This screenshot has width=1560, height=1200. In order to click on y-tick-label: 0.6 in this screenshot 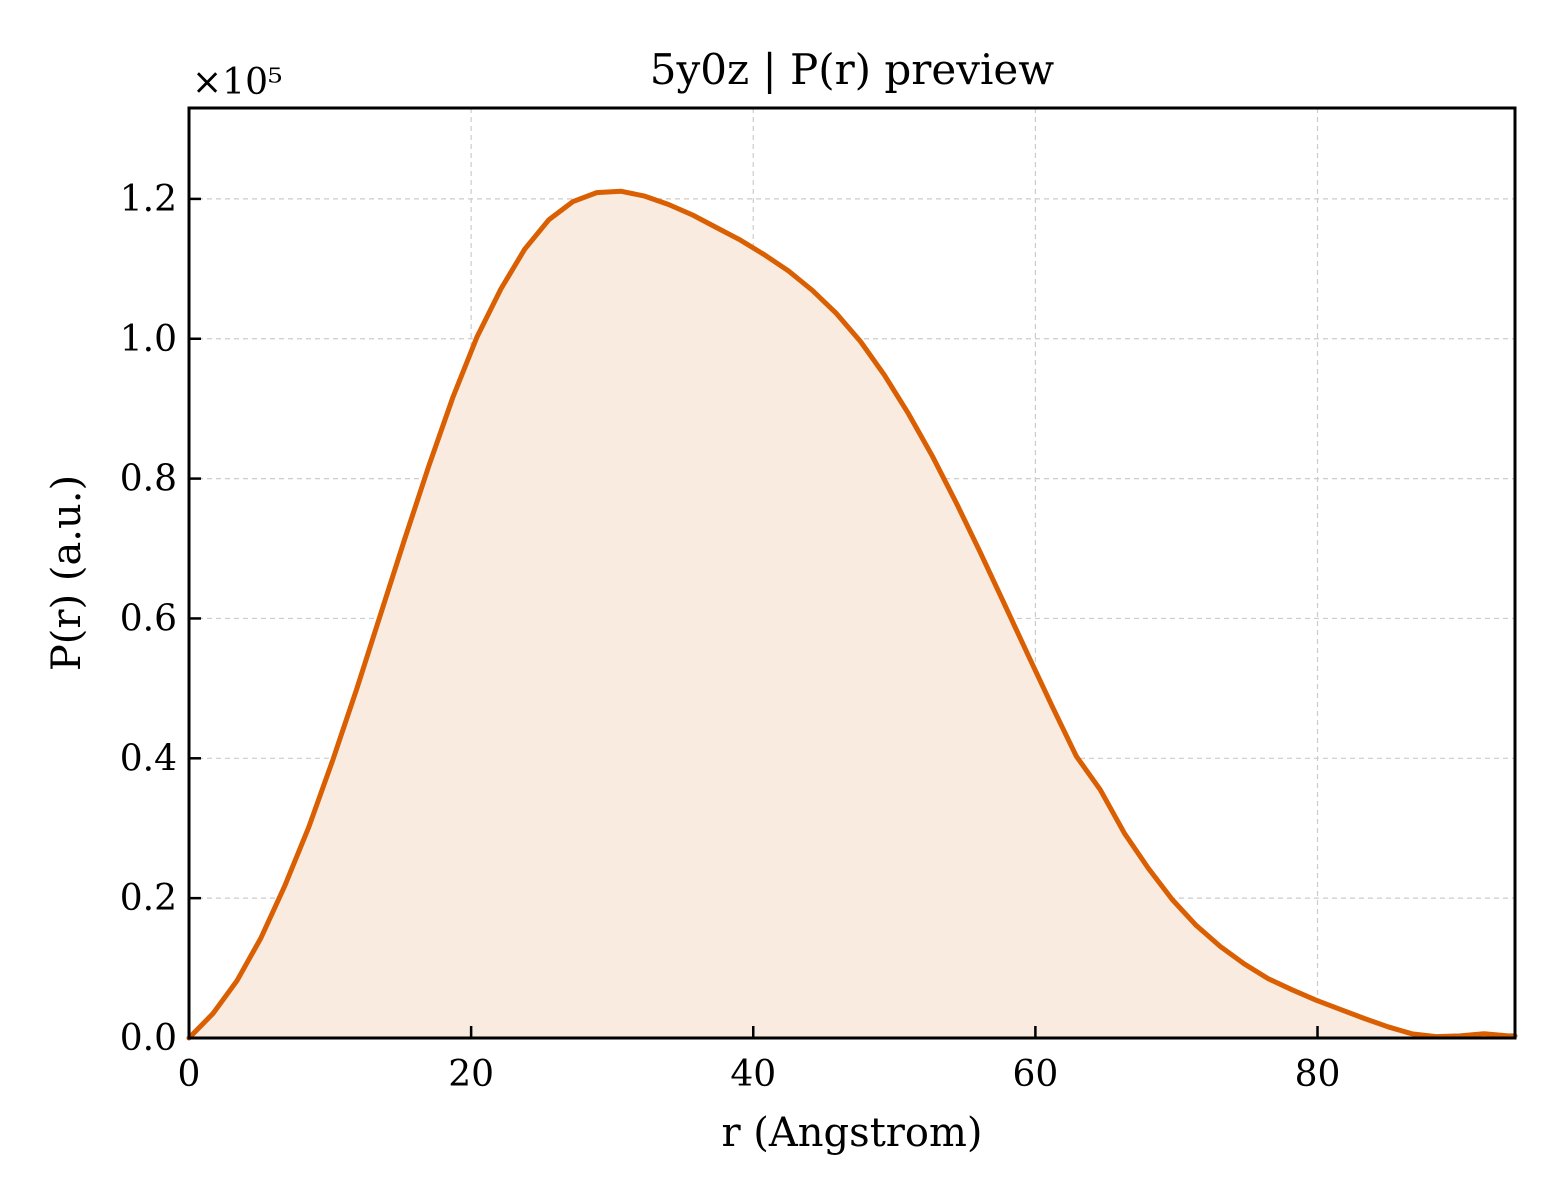, I will do `click(148, 618)`.